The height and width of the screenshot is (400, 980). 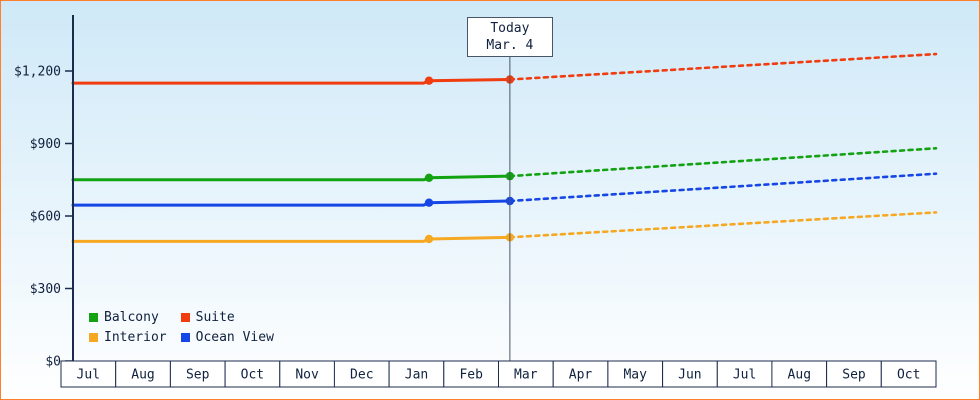 I want to click on y-tick-label: $900, so click(x=45, y=144).